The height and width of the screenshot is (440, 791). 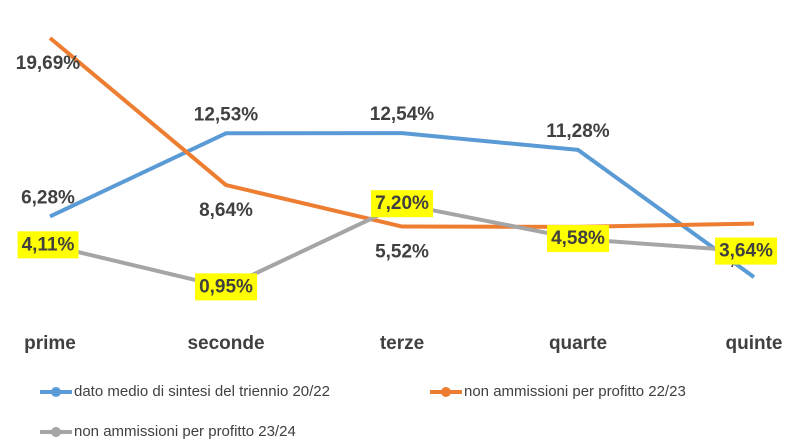 I want to click on data-label: 4,11%, so click(x=48, y=244).